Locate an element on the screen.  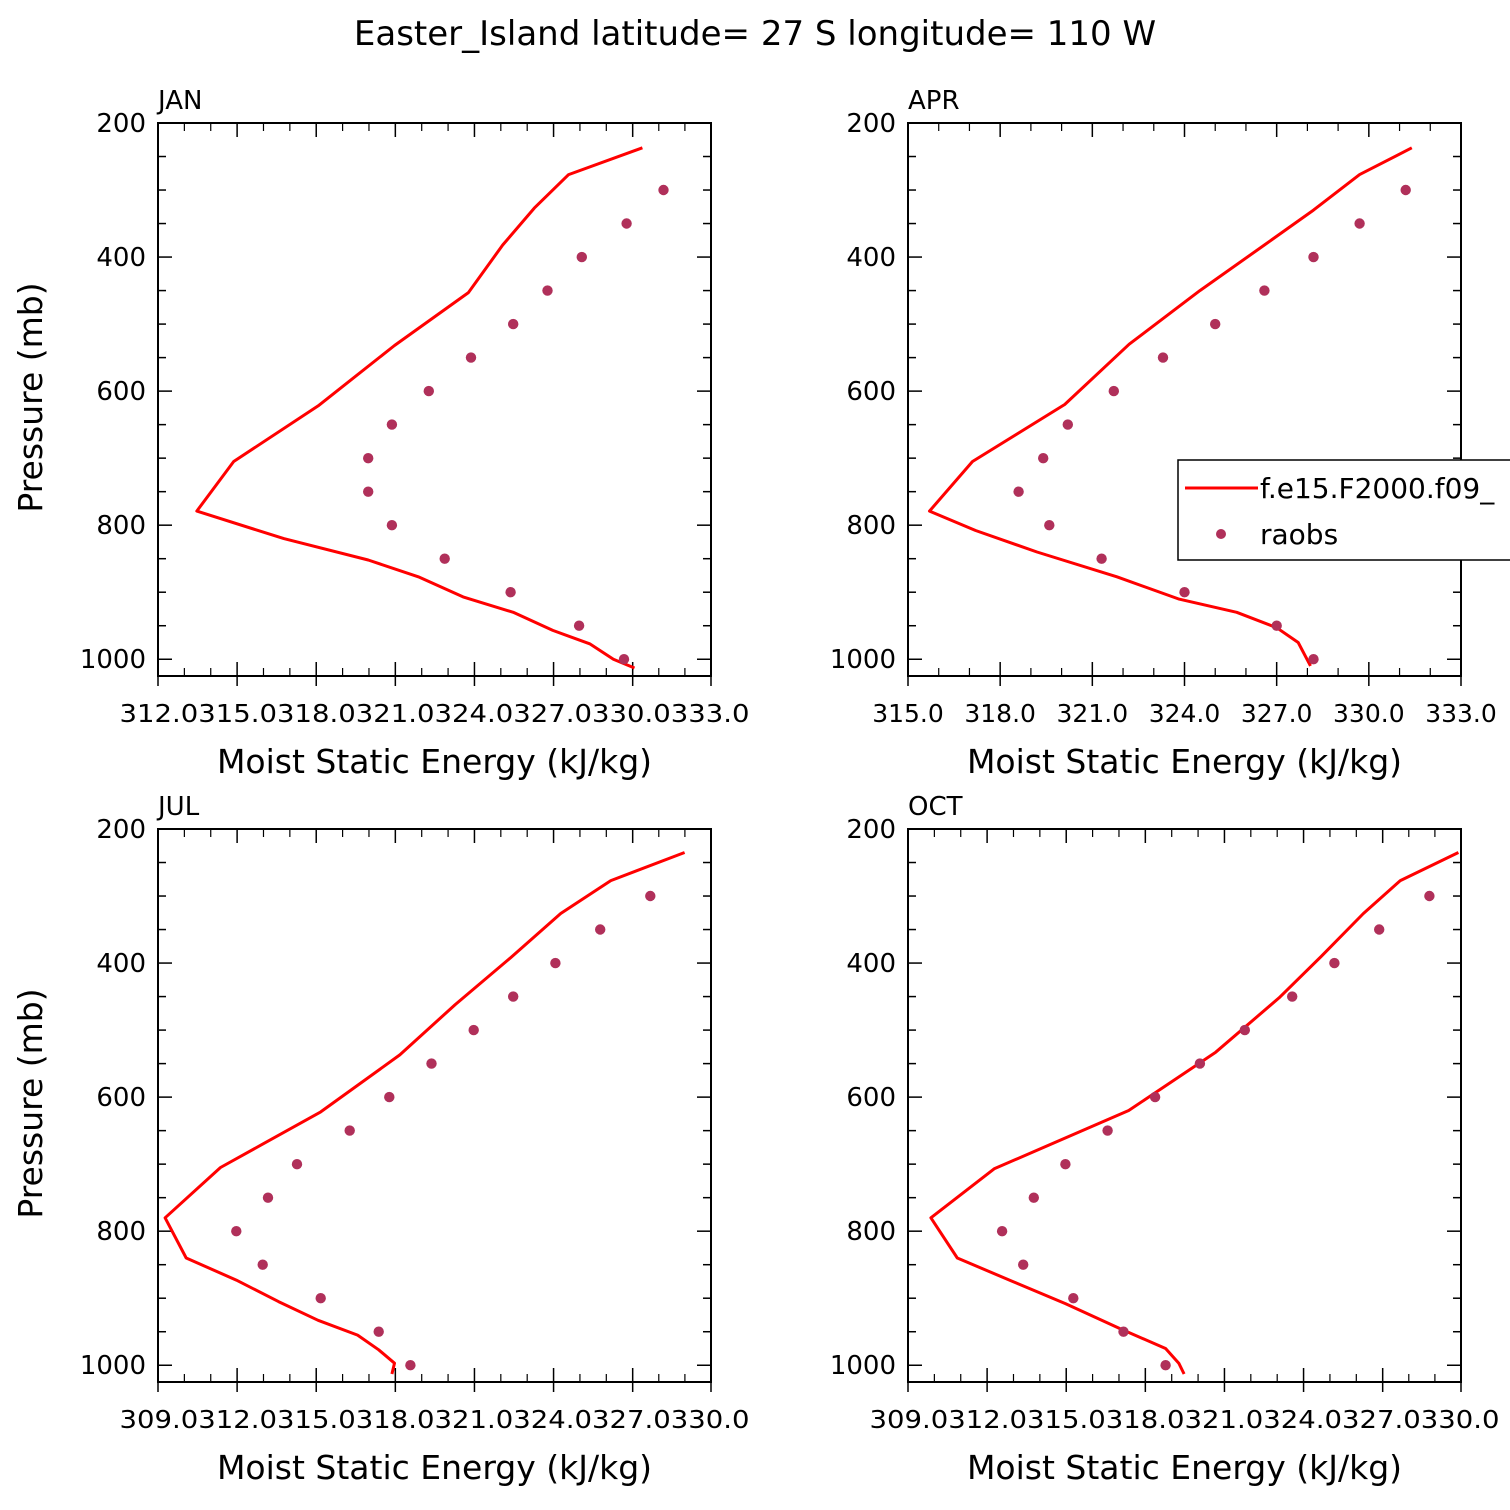
y-tick-label: 200 is located at coordinates (121, 830).